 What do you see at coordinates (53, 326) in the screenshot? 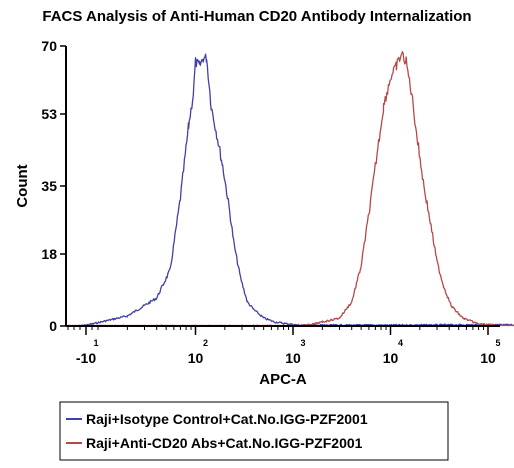
I see `y-tick-label: 0` at bounding box center [53, 326].